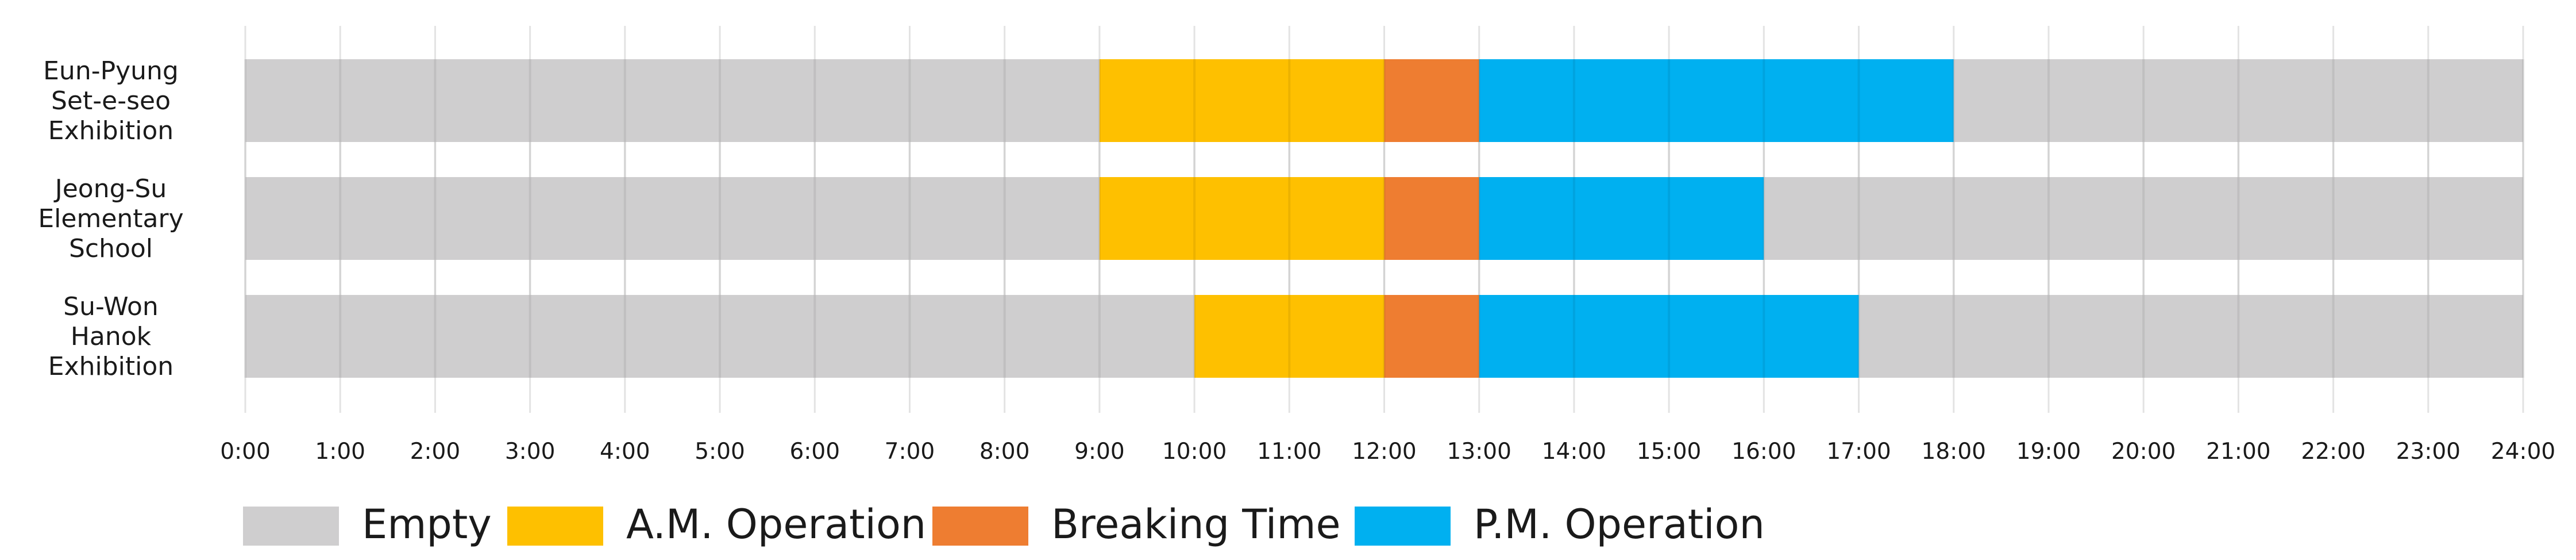 The height and width of the screenshot is (560, 2576). Describe the element at coordinates (1196, 524) in the screenshot. I see `legend-label: Breaking Time` at that location.